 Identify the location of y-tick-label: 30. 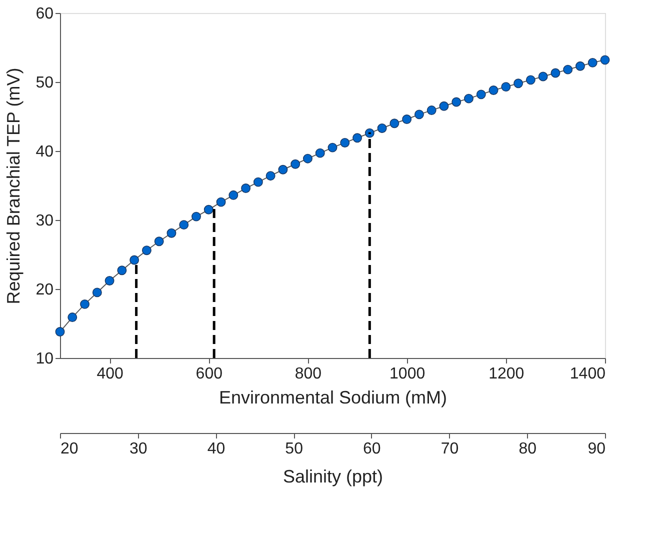
(45, 221).